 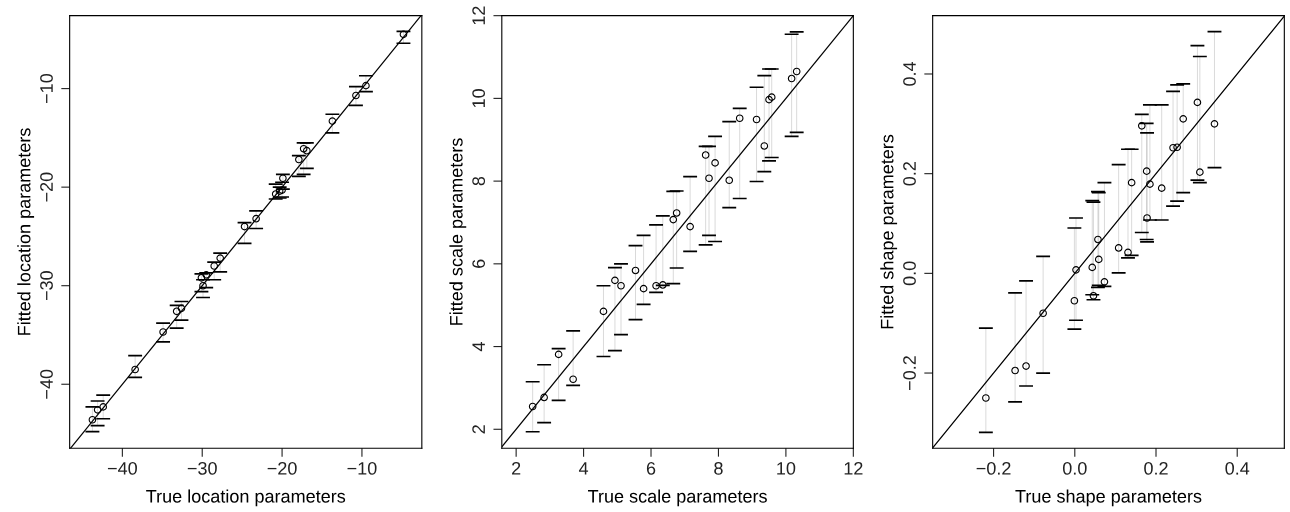 I want to click on y-tick-label: 8, so click(x=479, y=181).